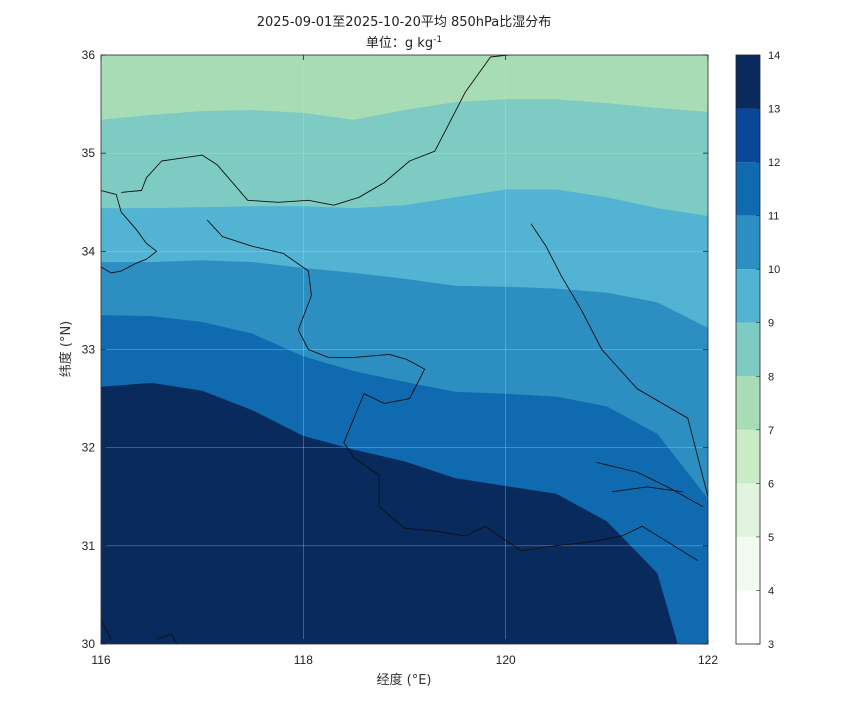 The width and height of the screenshot is (866, 724). What do you see at coordinates (437, 40) in the screenshot?
I see `chart-subtitle-sup: -1` at bounding box center [437, 40].